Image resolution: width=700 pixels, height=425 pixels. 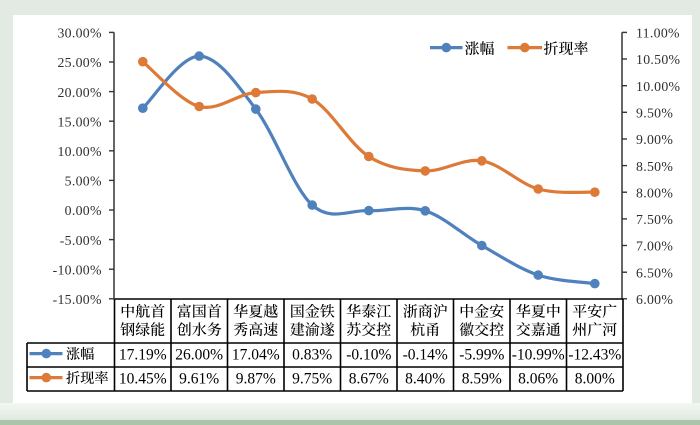 I want to click on svg-text: 8.40%, so click(x=425, y=378).